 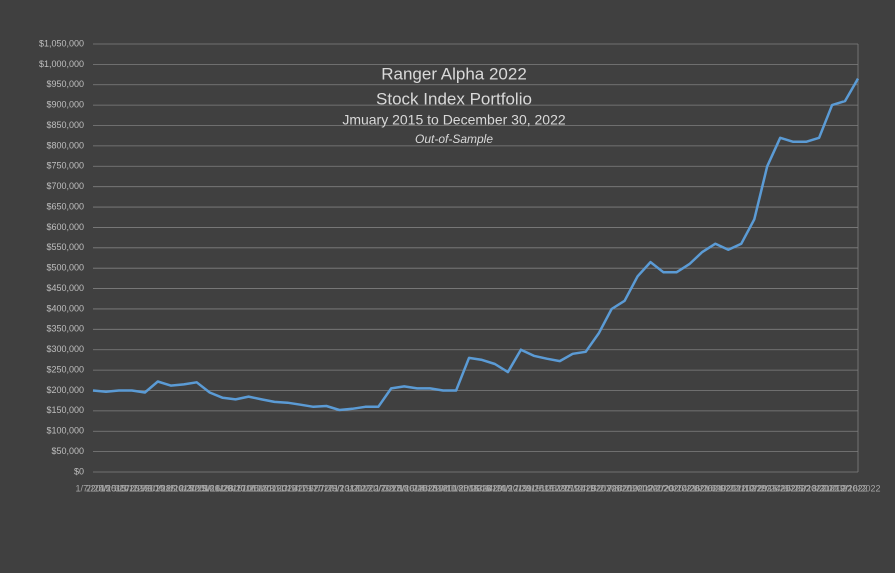 I want to click on x-tick-label: 7/8/2020, so click(x=624, y=488).